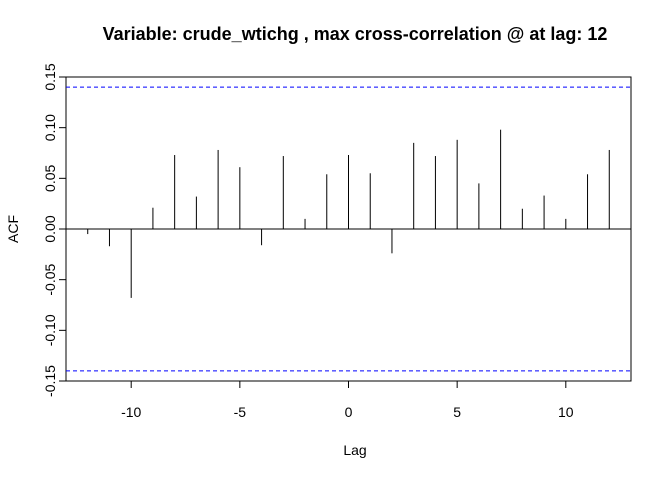  I want to click on y-tick-label: -0.10, so click(50, 330).